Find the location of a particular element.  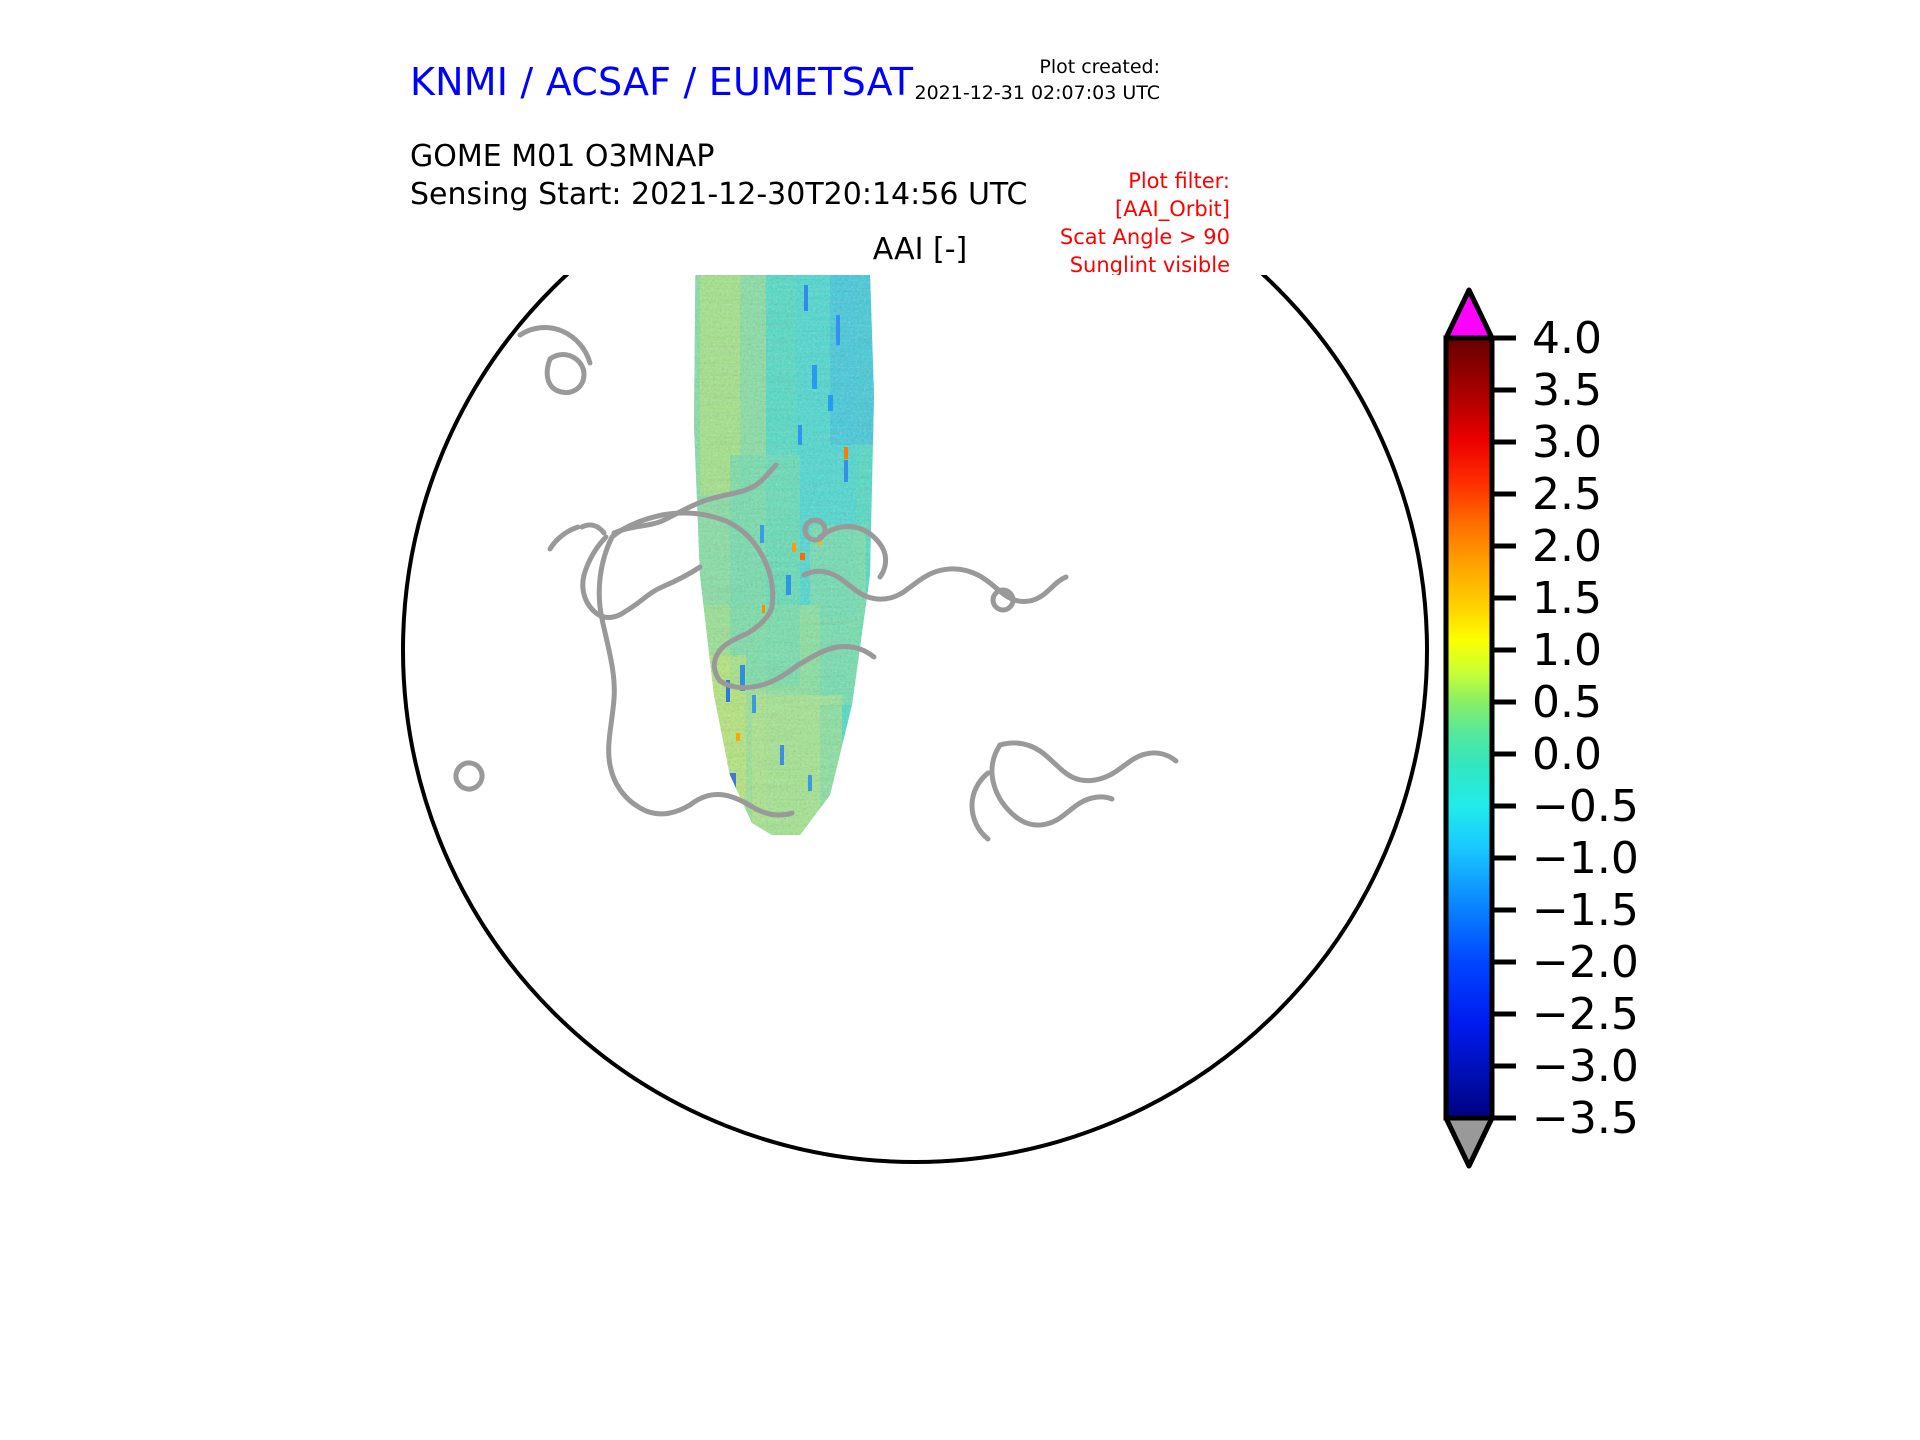

plot-filter-name: [AAI_Orbit] is located at coordinates (1172, 208).